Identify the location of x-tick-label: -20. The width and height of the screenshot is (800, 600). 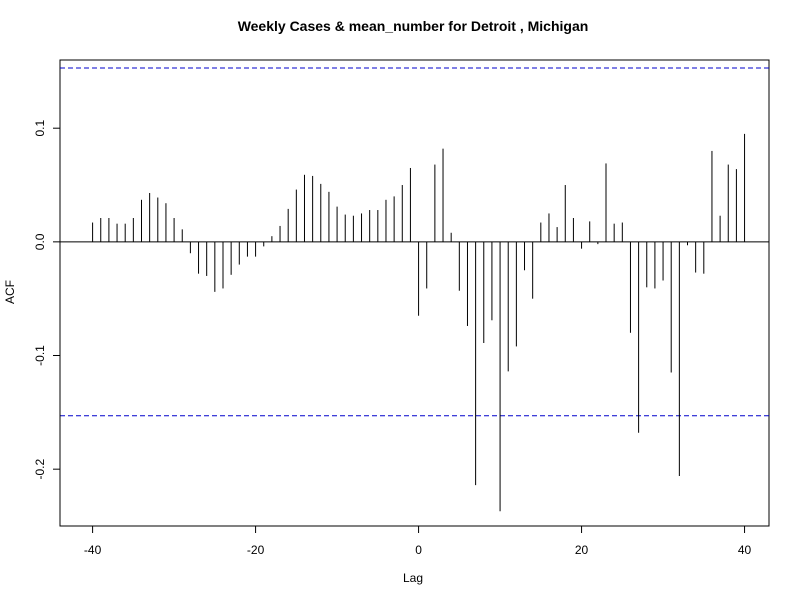
(256, 550).